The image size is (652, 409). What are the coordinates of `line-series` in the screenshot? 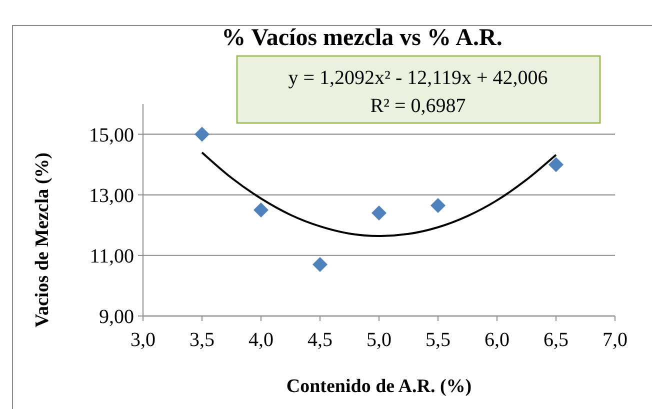 It's located at (379, 194).